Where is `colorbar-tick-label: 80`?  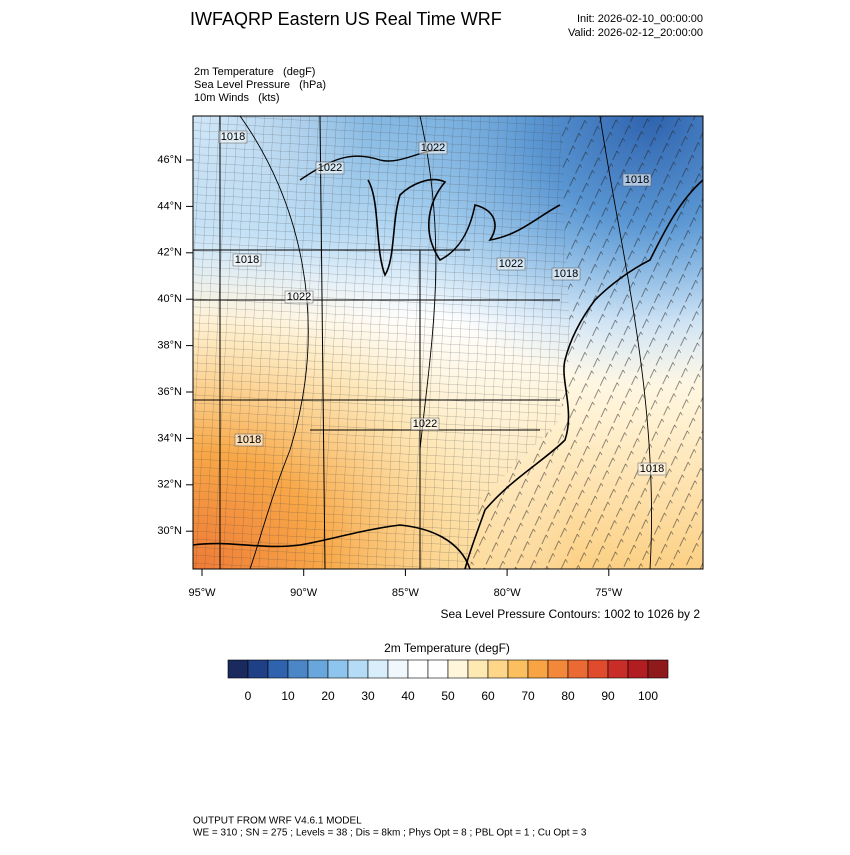 colorbar-tick-label: 80 is located at coordinates (568, 696).